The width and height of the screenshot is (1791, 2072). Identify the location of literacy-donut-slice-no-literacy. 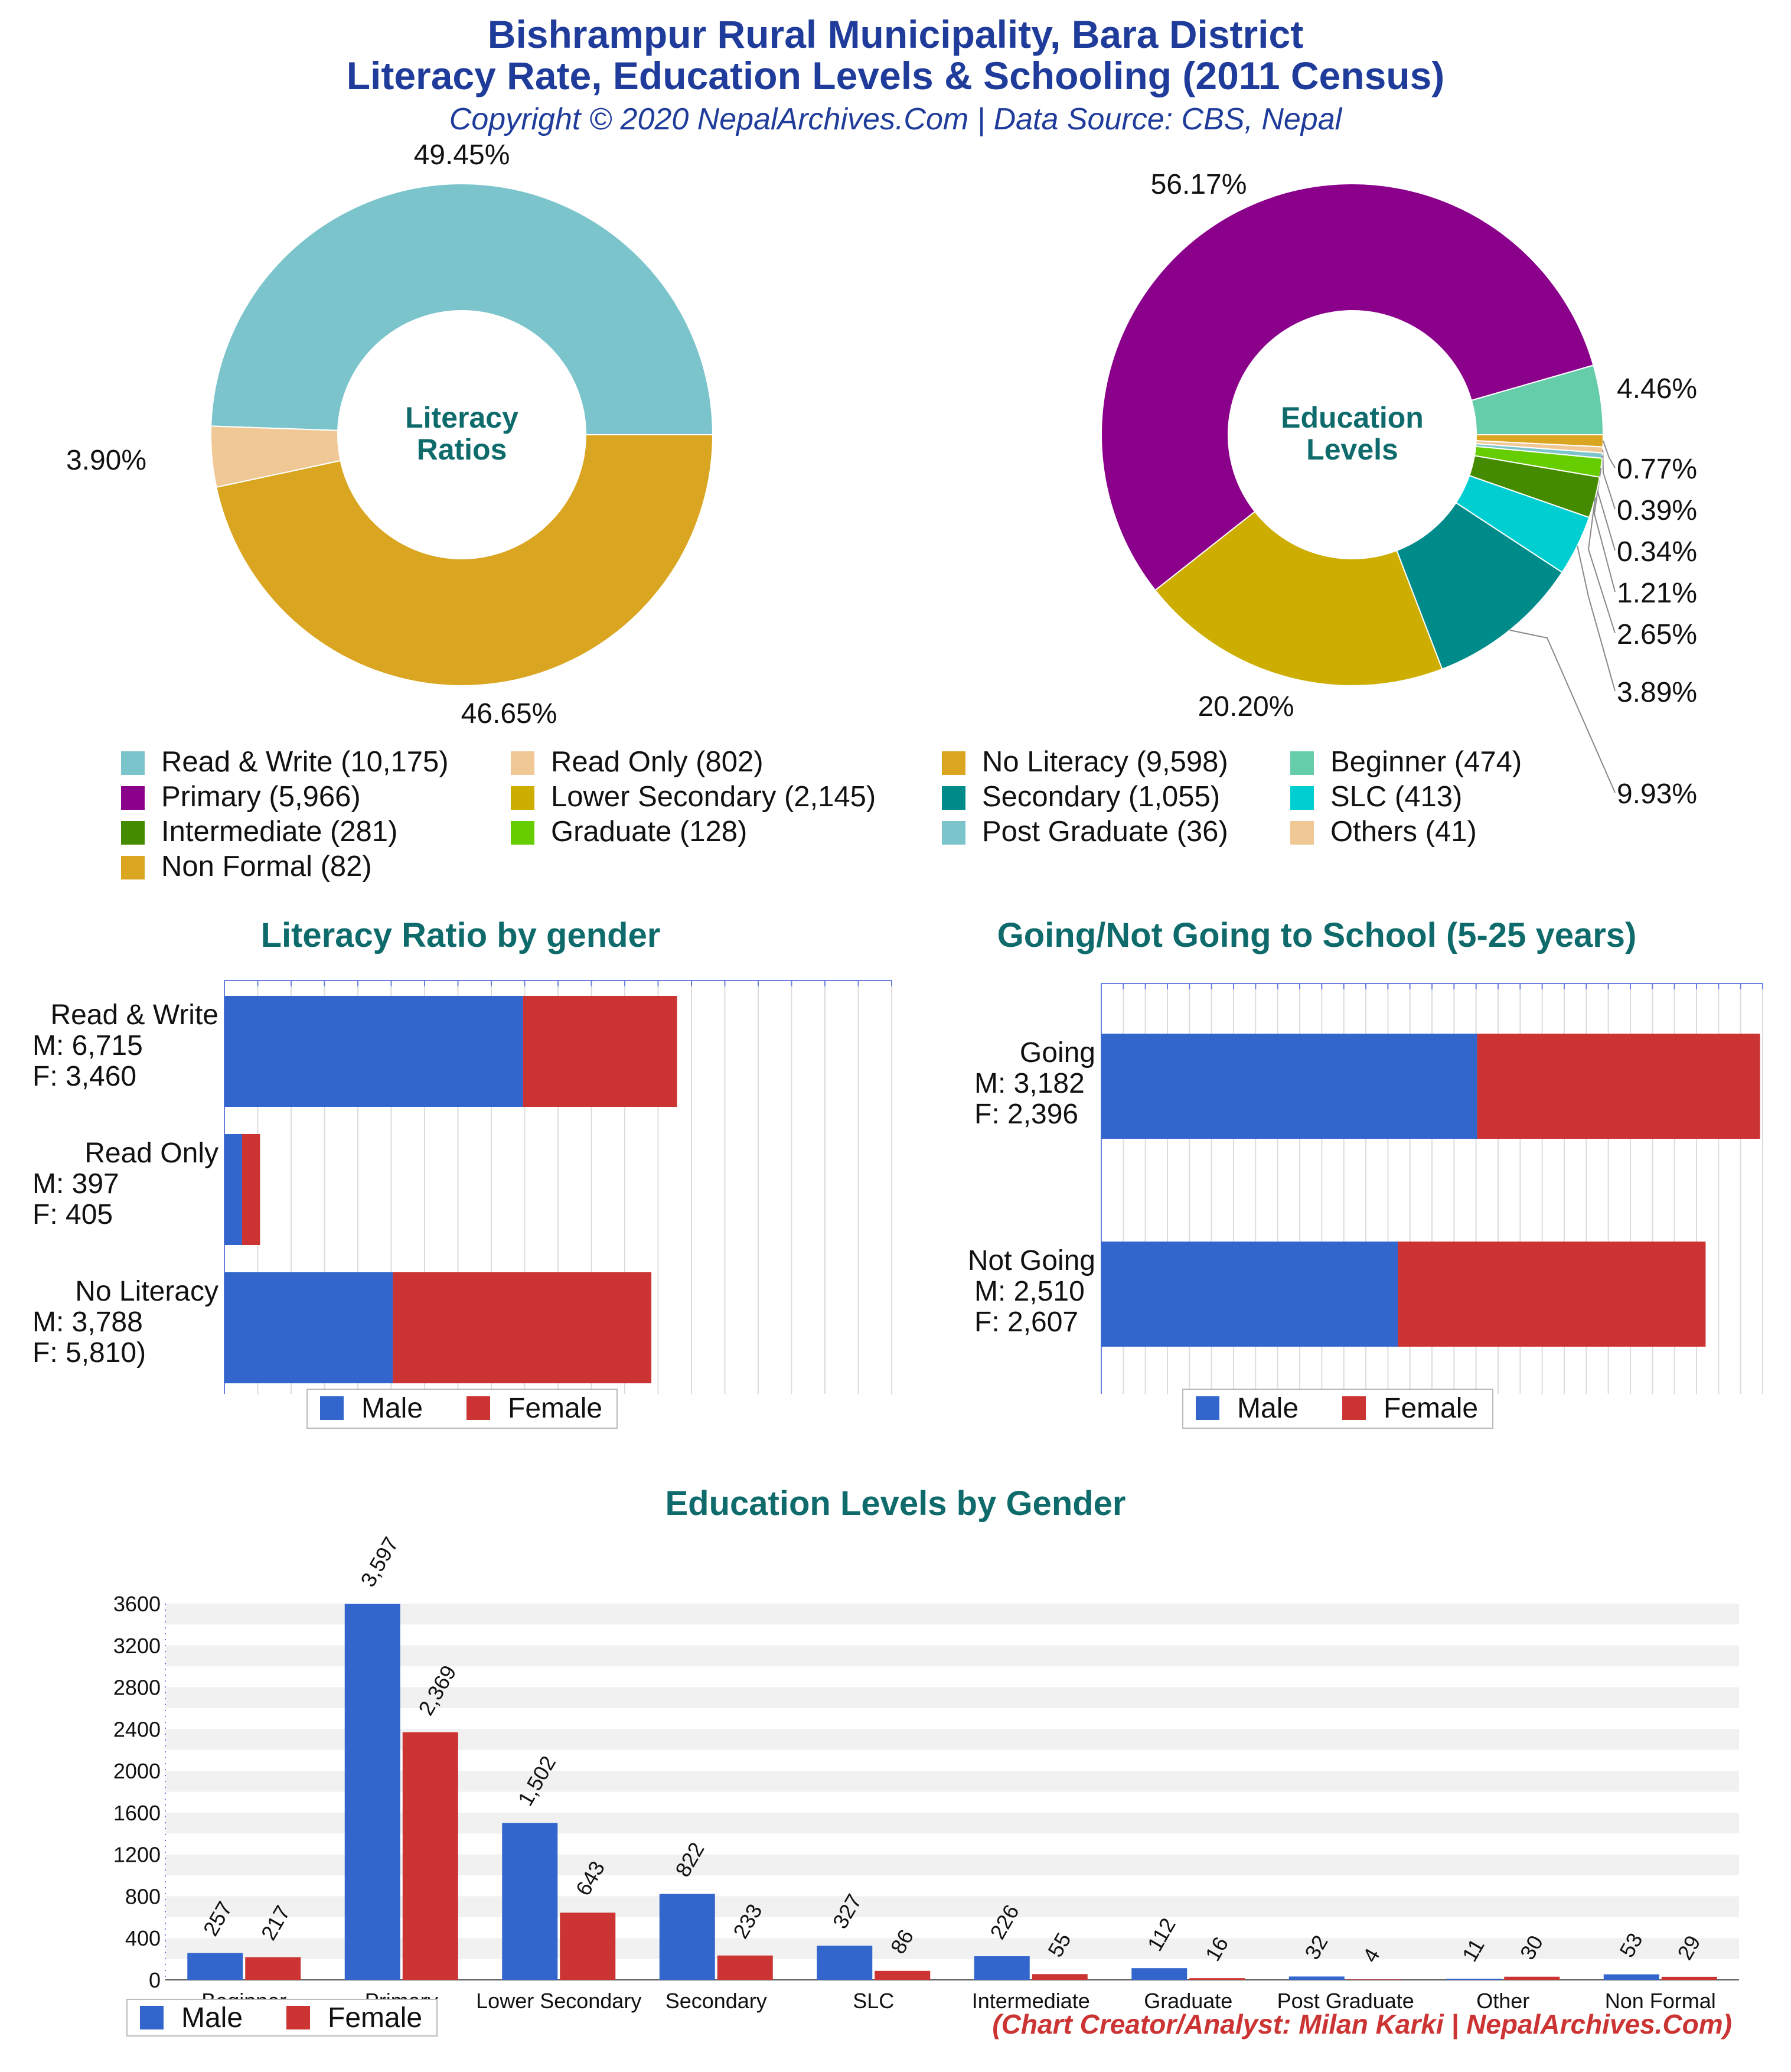
(465, 560).